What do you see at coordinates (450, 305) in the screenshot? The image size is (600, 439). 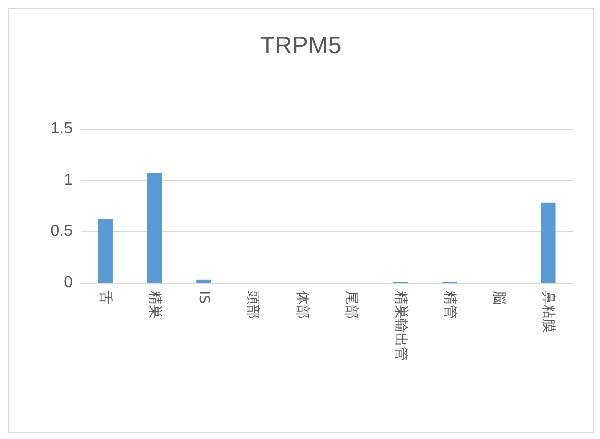 I see `x-tick-label: 精管` at bounding box center [450, 305].